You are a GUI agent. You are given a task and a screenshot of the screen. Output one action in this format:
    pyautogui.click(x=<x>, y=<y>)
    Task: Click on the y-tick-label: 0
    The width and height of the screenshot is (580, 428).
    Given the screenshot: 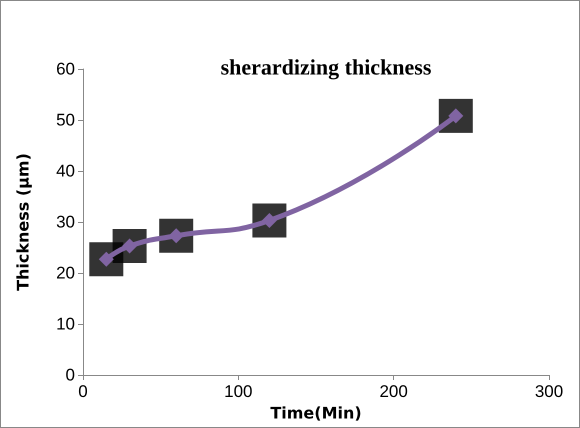 What is the action you would take?
    pyautogui.click(x=70, y=375)
    